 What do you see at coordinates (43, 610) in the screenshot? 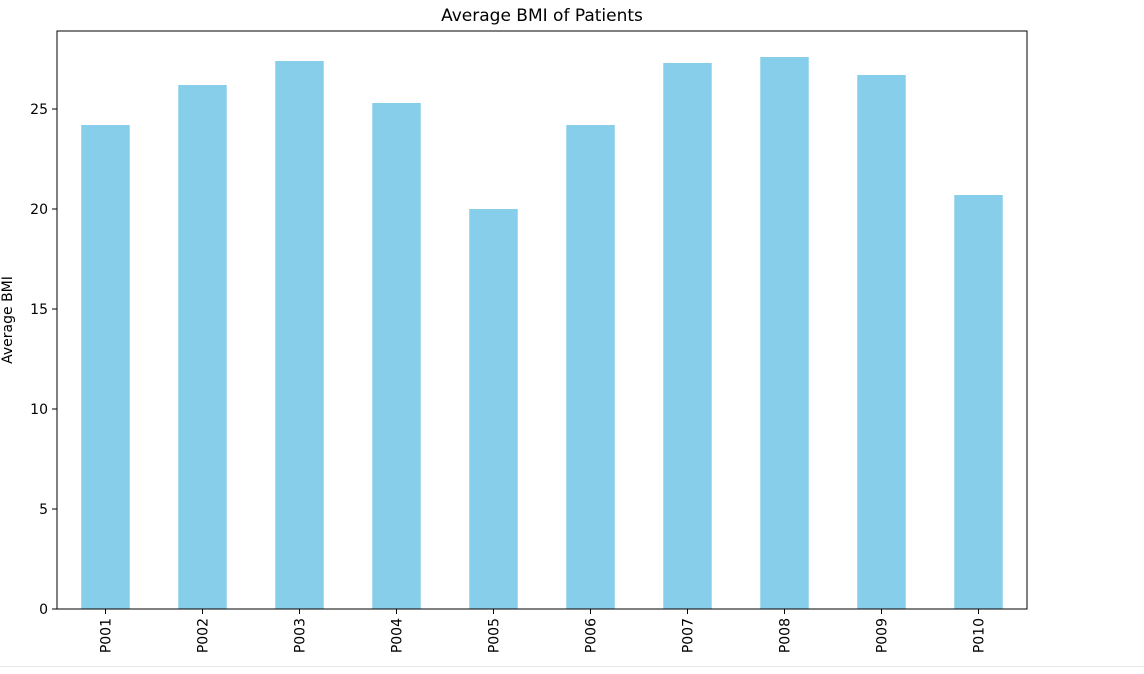
I see `y-tick-label: 0` at bounding box center [43, 610].